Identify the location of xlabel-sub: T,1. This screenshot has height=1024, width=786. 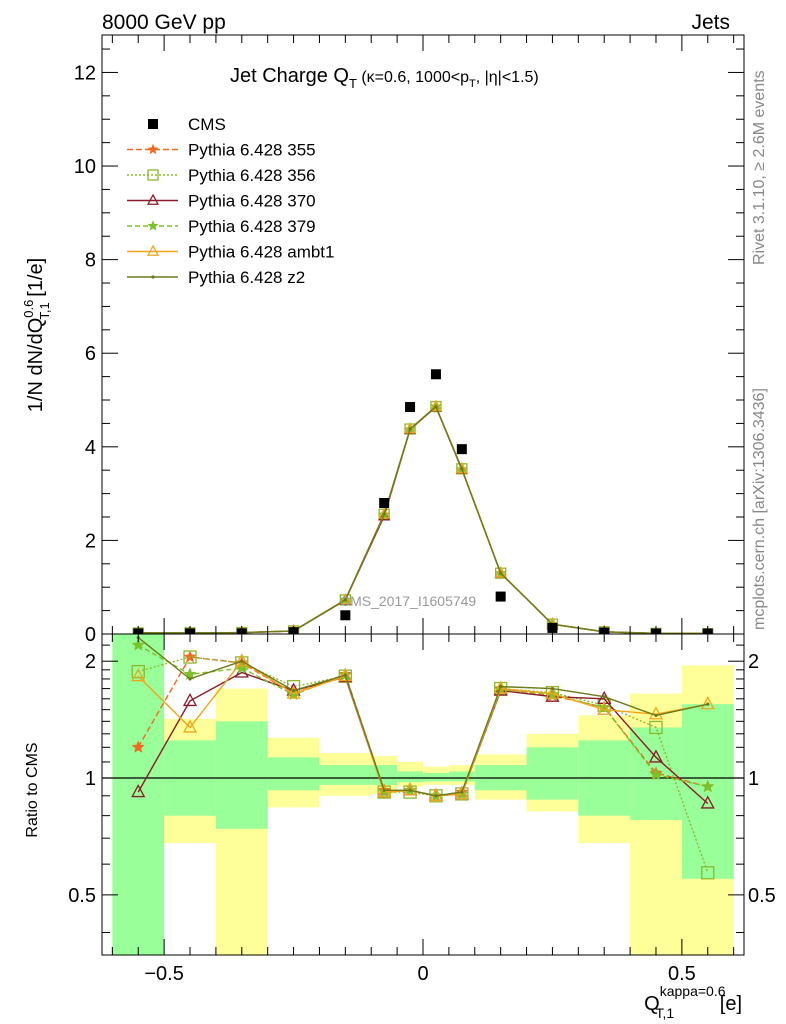
(665, 1013).